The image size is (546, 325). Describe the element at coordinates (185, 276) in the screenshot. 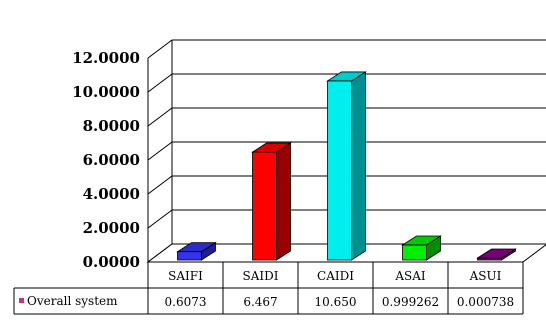

I see `category-label-saifi: SAIFI` at that location.